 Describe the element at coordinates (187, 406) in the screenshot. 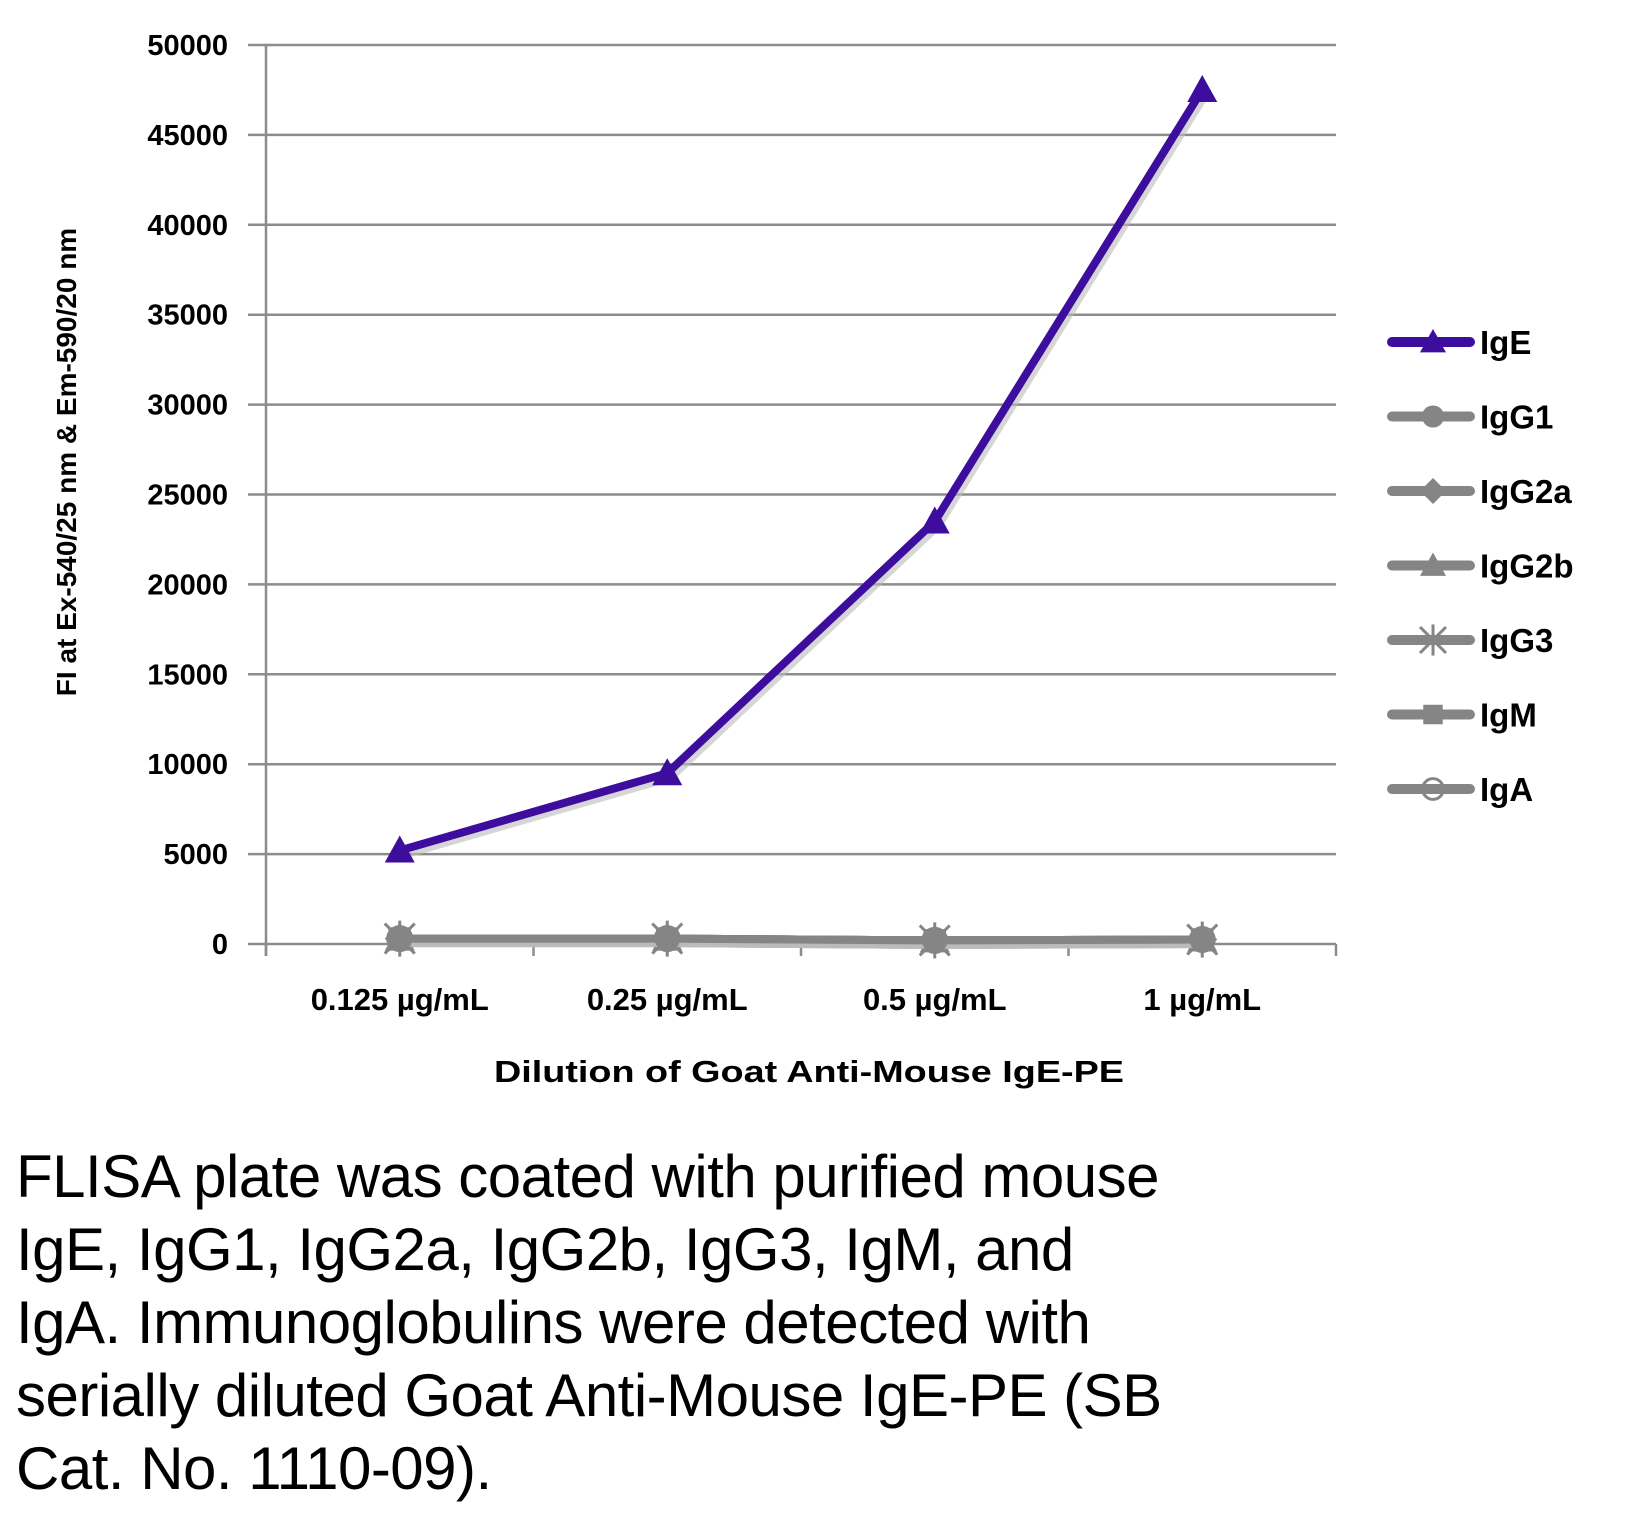

I see `y-tick-label: 30000` at that location.